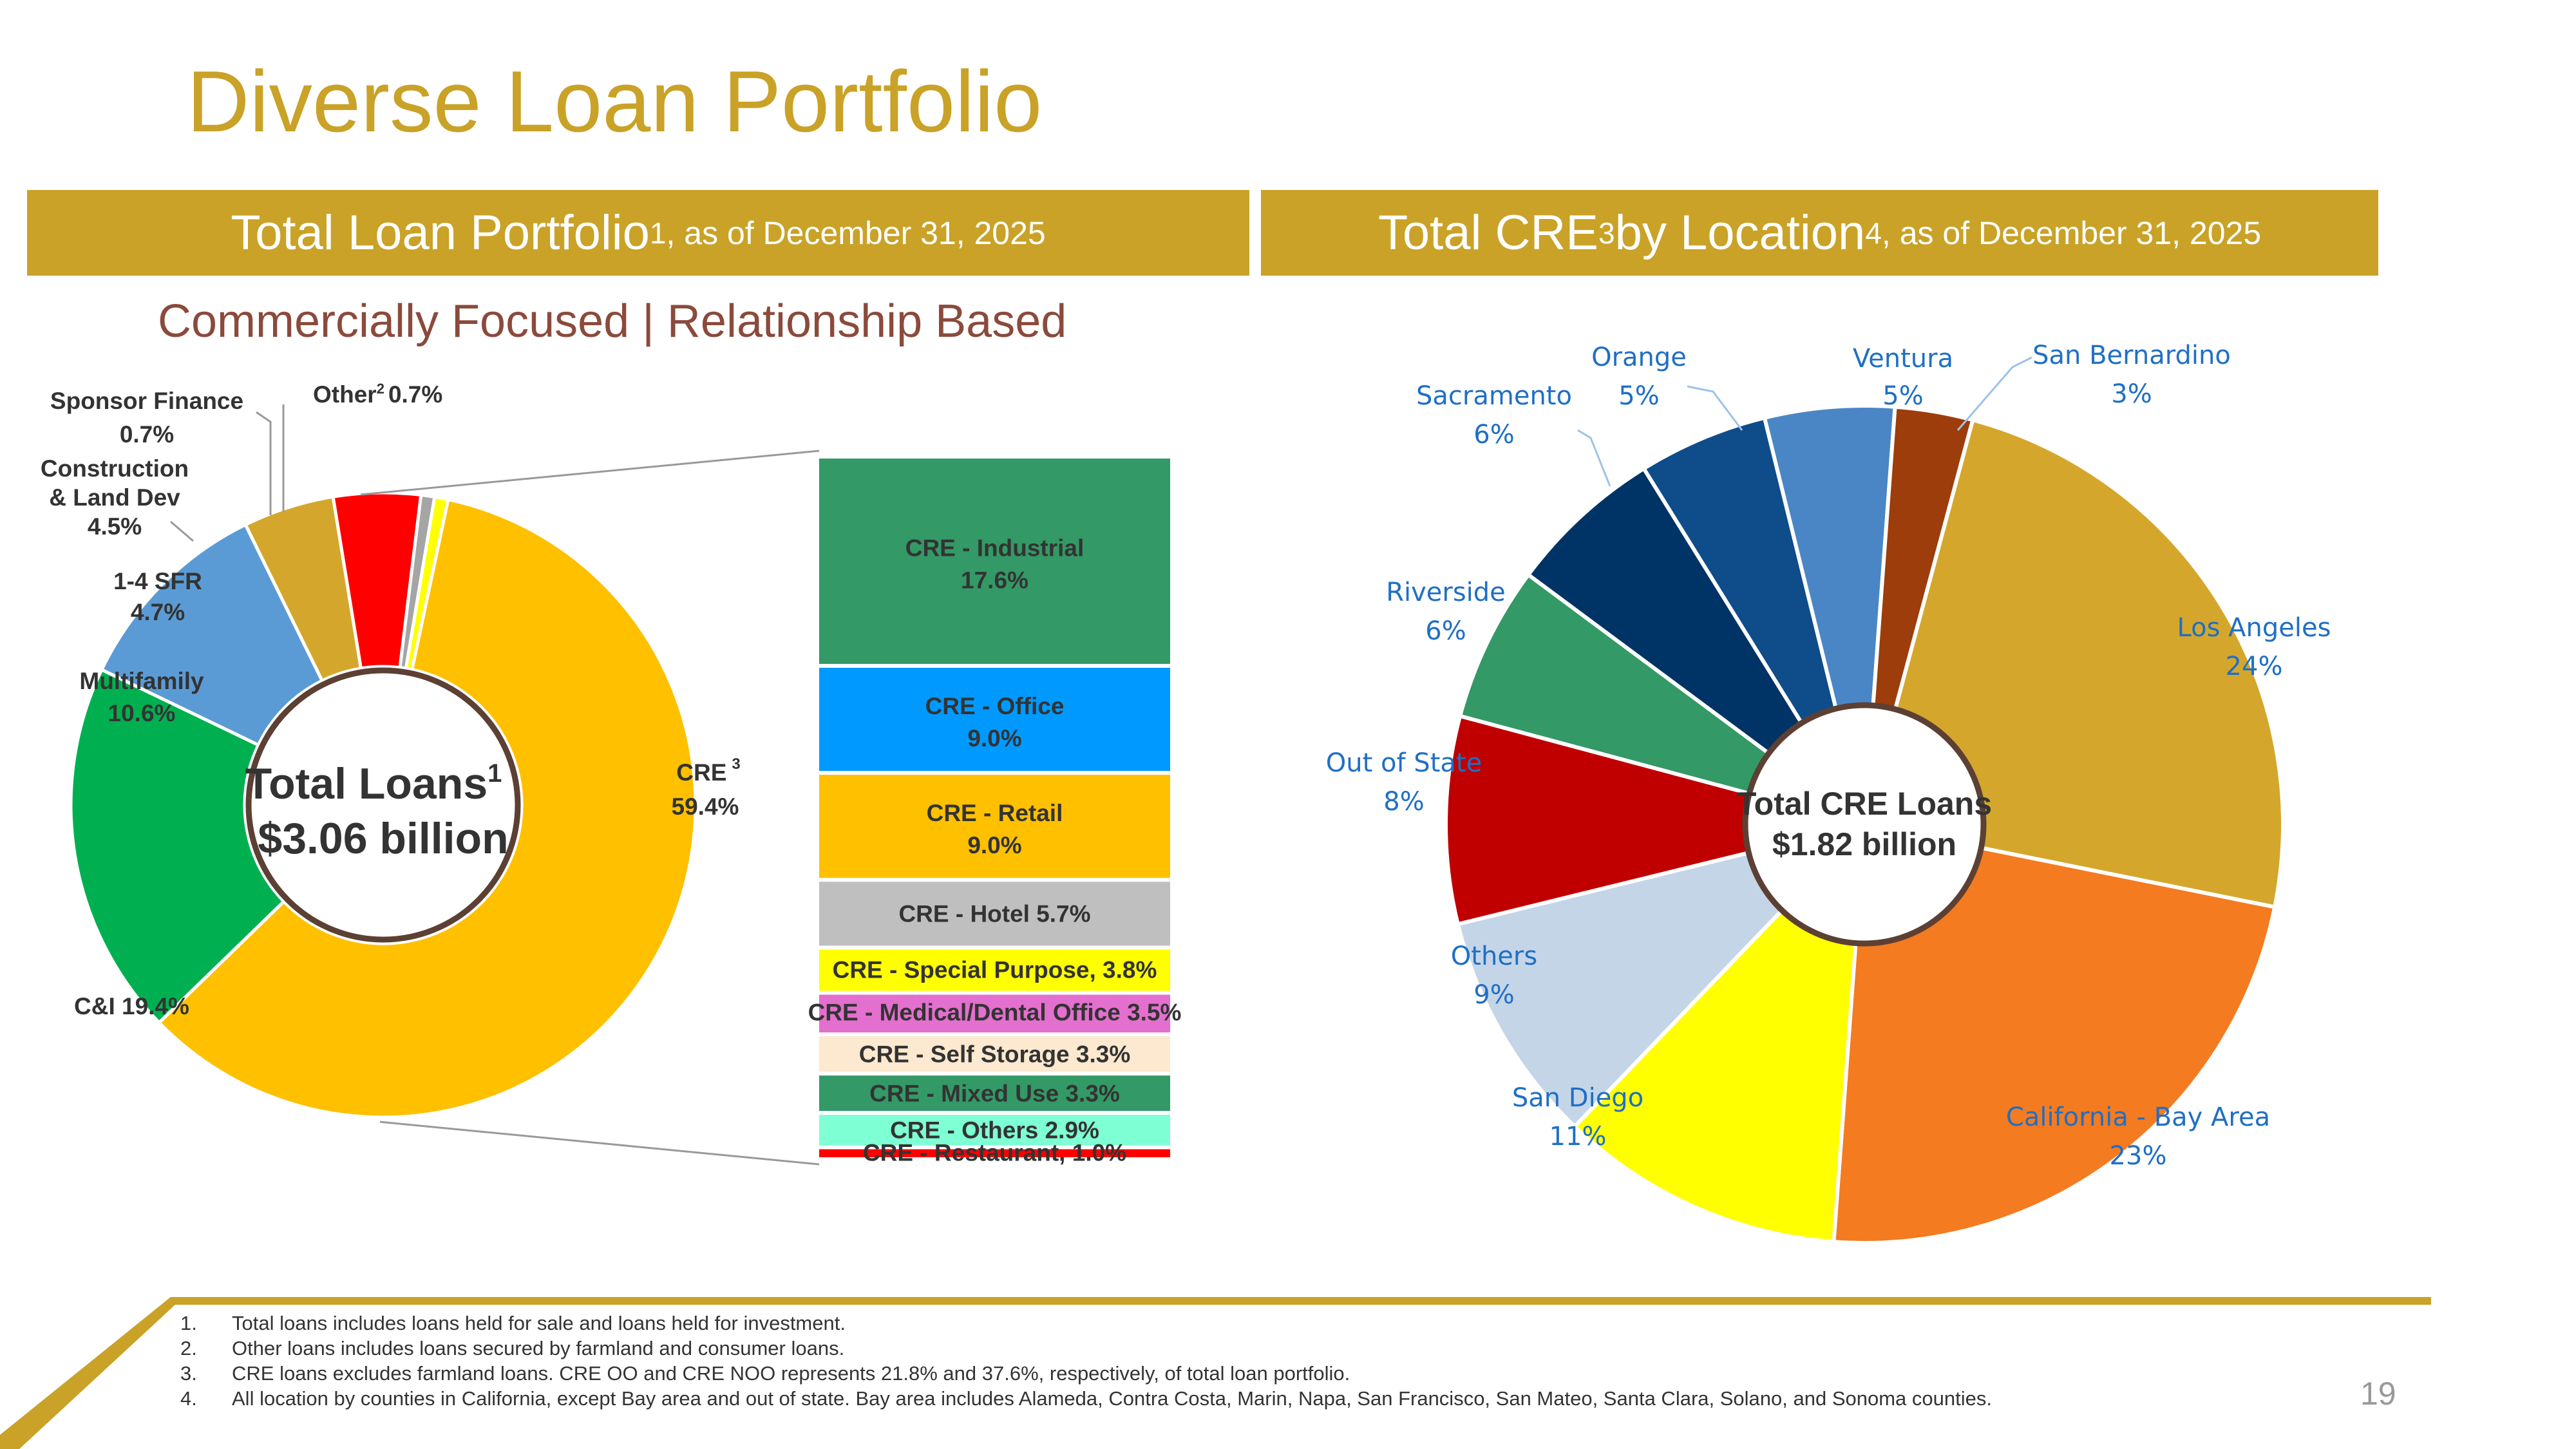 This screenshot has height=1449, width=2576. What do you see at coordinates (1607, 233) in the screenshot?
I see `right-banner-sup-3: 3` at bounding box center [1607, 233].